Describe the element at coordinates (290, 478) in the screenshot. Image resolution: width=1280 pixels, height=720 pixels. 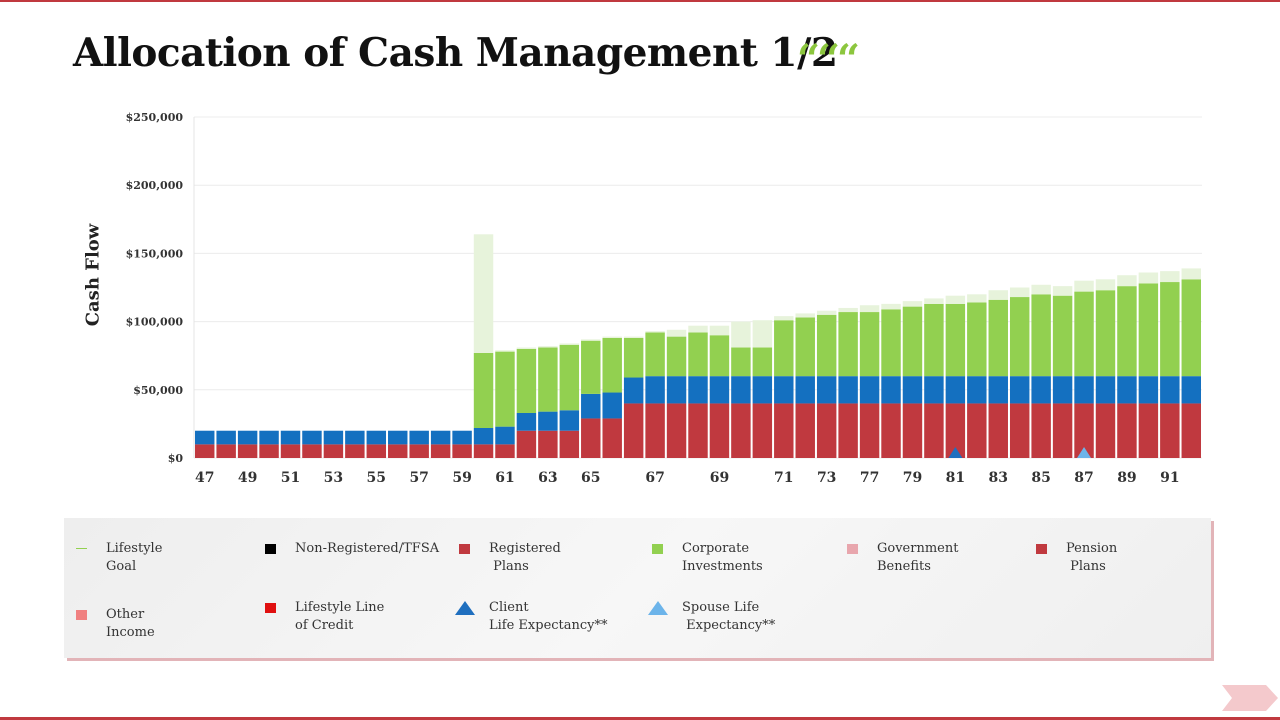
I see `x-tick-label: 51` at that location.